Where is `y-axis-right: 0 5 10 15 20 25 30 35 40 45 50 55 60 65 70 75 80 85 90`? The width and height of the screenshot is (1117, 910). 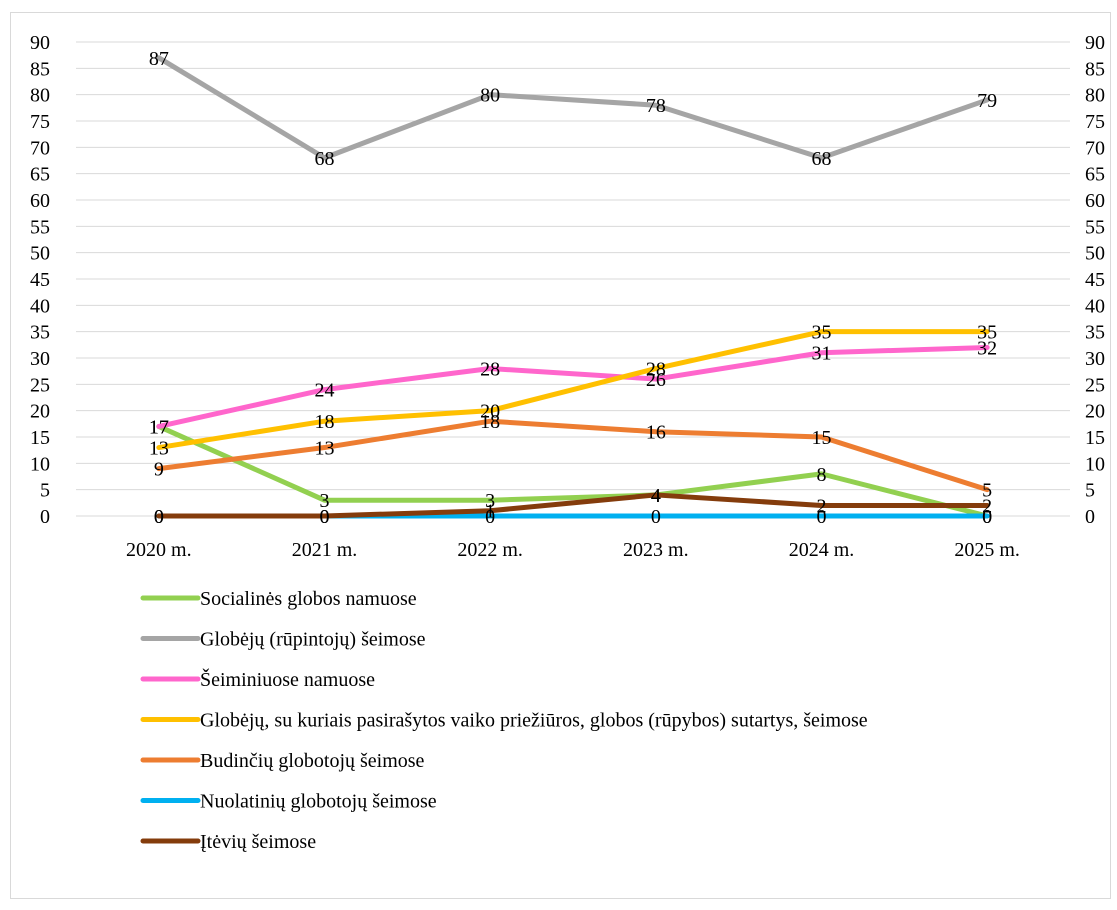
y-axis-right: 0 5 10 15 20 25 30 35 40 45 50 55 60 65 70 75 80 85 90 is located at coordinates (1095, 280).